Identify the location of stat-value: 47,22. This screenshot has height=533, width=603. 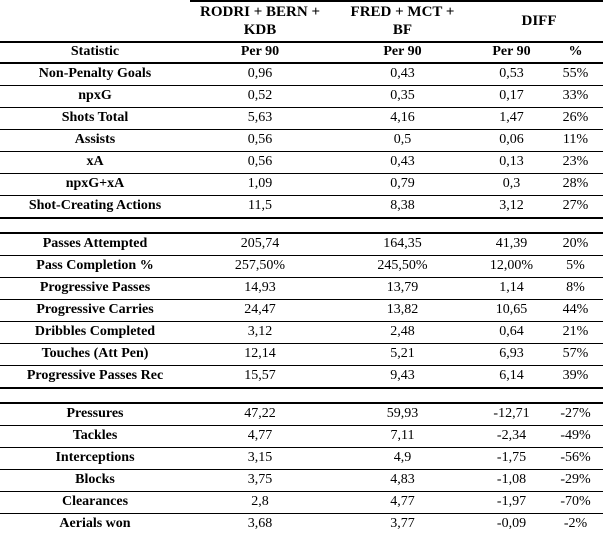
(260, 414).